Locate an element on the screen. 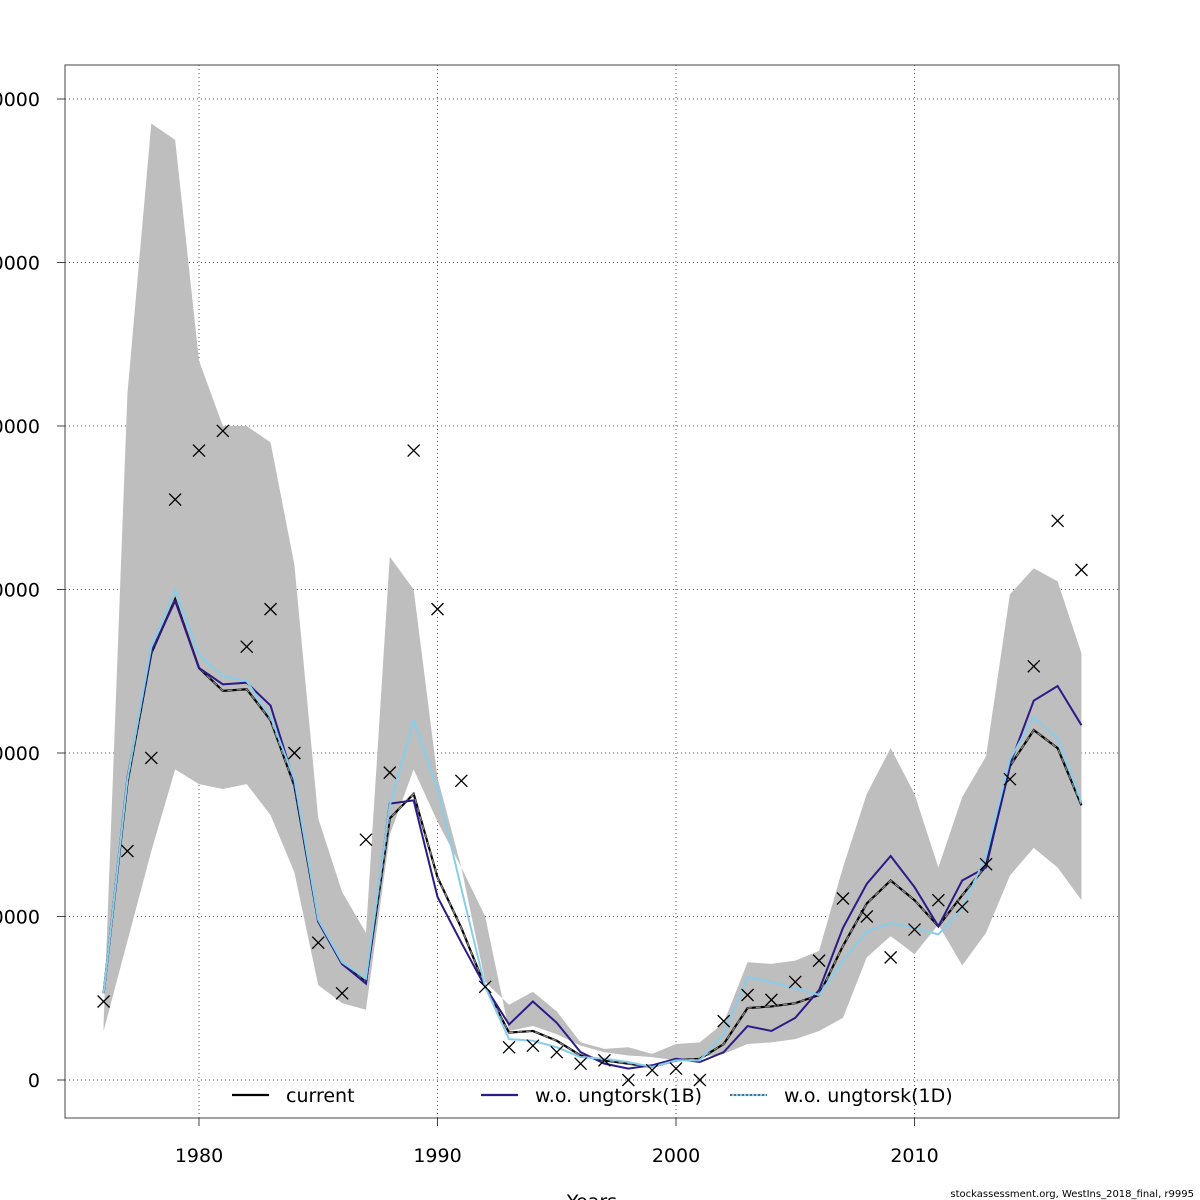 The height and width of the screenshot is (1200, 1200). y-tick-label: 50000 is located at coordinates (20, 264).